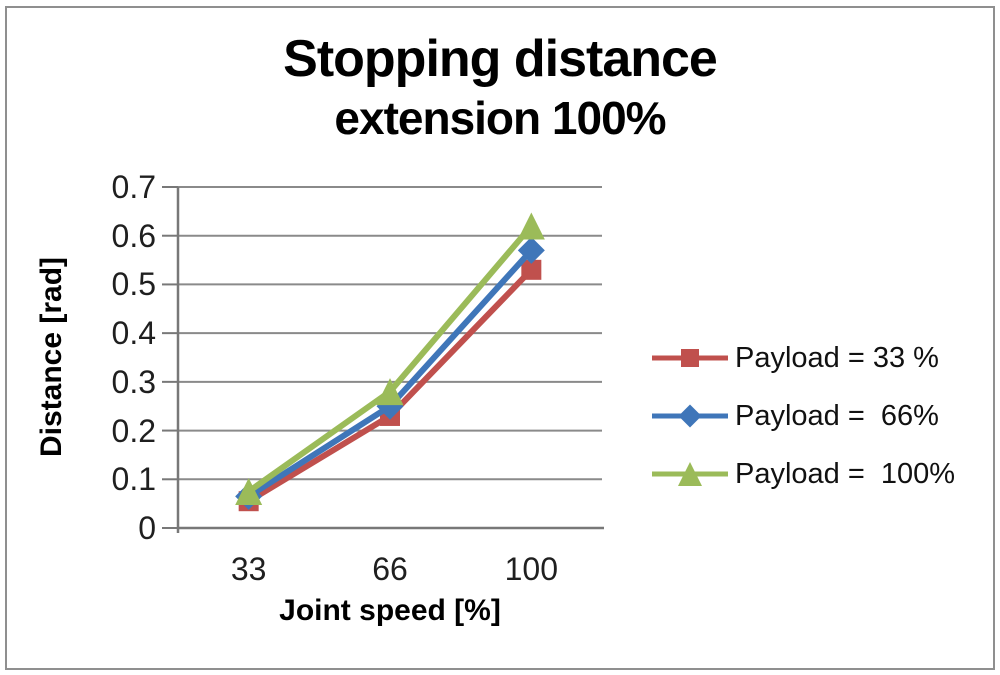 The image size is (1000, 675). I want to click on legend-label-0: Payload = 33 %, so click(837, 357).